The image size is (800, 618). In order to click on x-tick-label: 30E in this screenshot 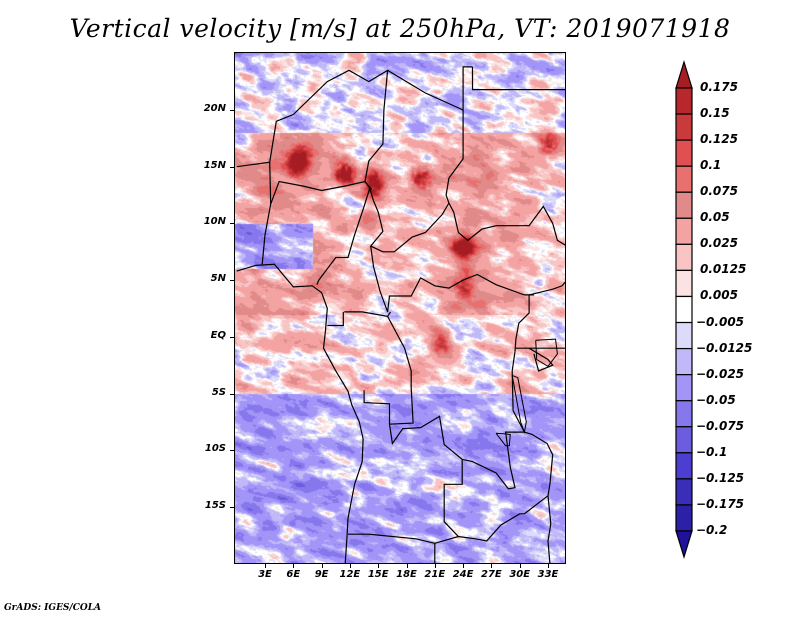, I will do `click(520, 574)`.